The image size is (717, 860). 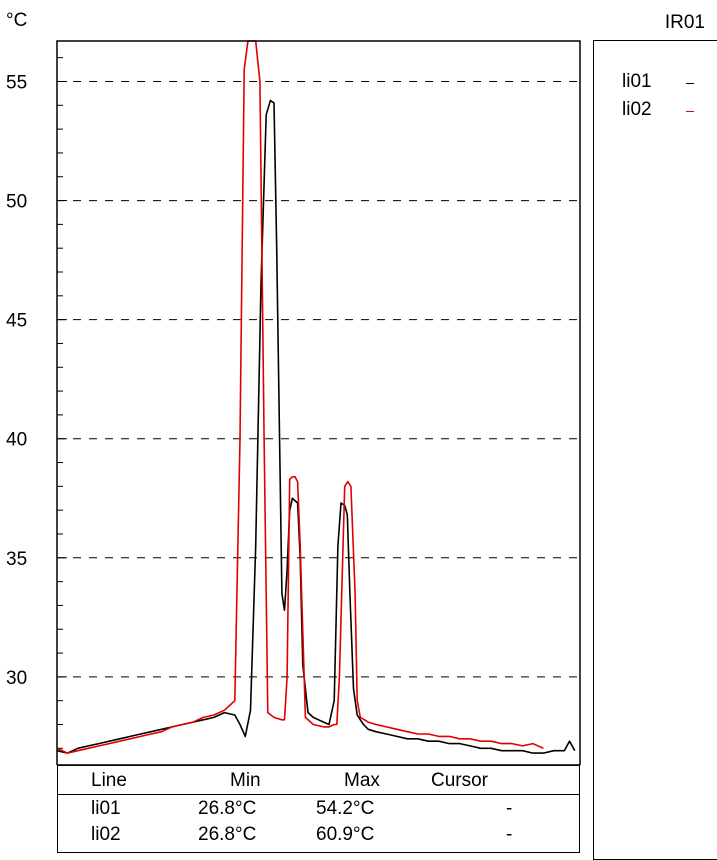 What do you see at coordinates (17, 20) in the screenshot?
I see `y-unit-label: °C` at bounding box center [17, 20].